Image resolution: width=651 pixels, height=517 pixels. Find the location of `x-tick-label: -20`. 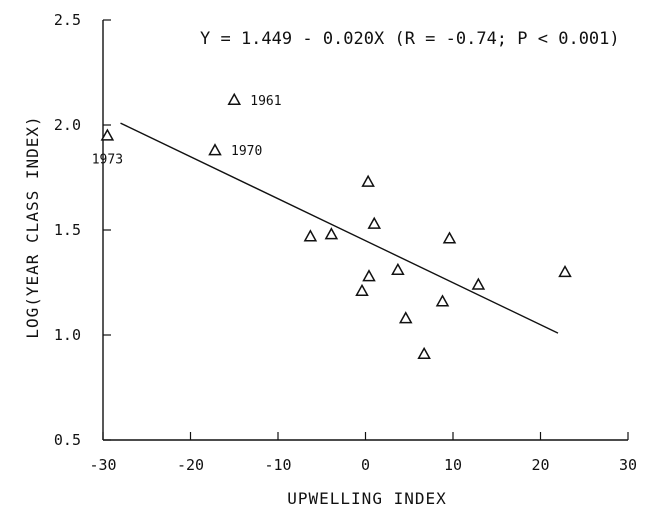

x-tick-label: -20 is located at coordinates (190, 465).